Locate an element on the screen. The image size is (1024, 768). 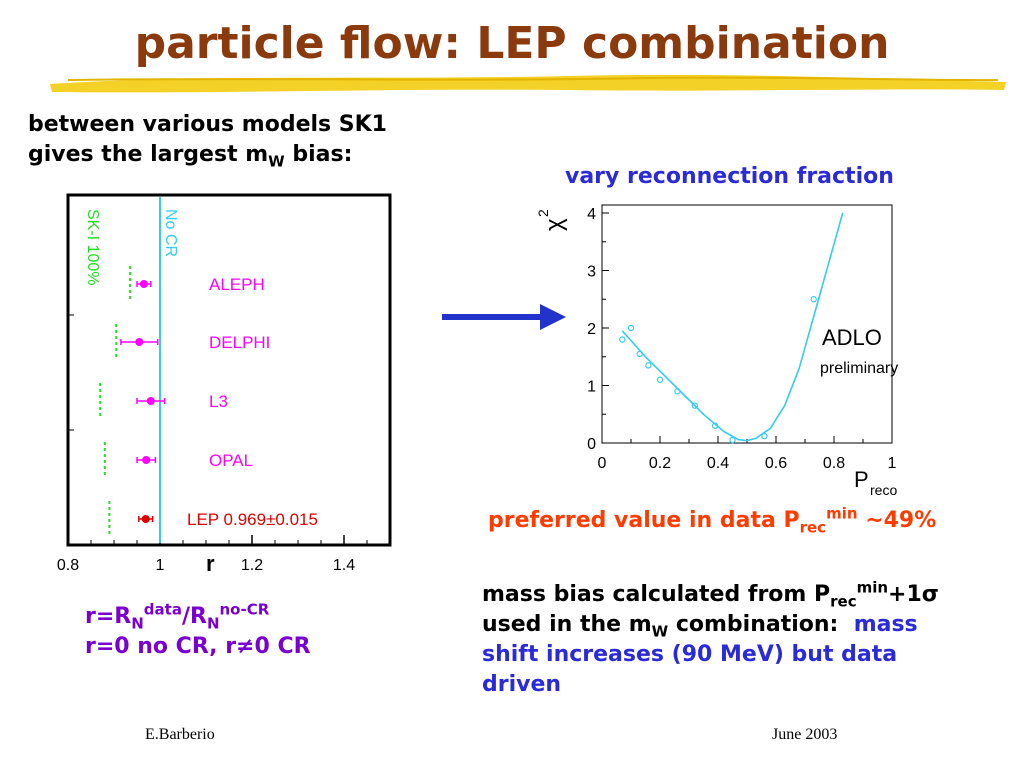
bias-line-1: mass bias calculated from Precmin+1σ is located at coordinates (710, 594).